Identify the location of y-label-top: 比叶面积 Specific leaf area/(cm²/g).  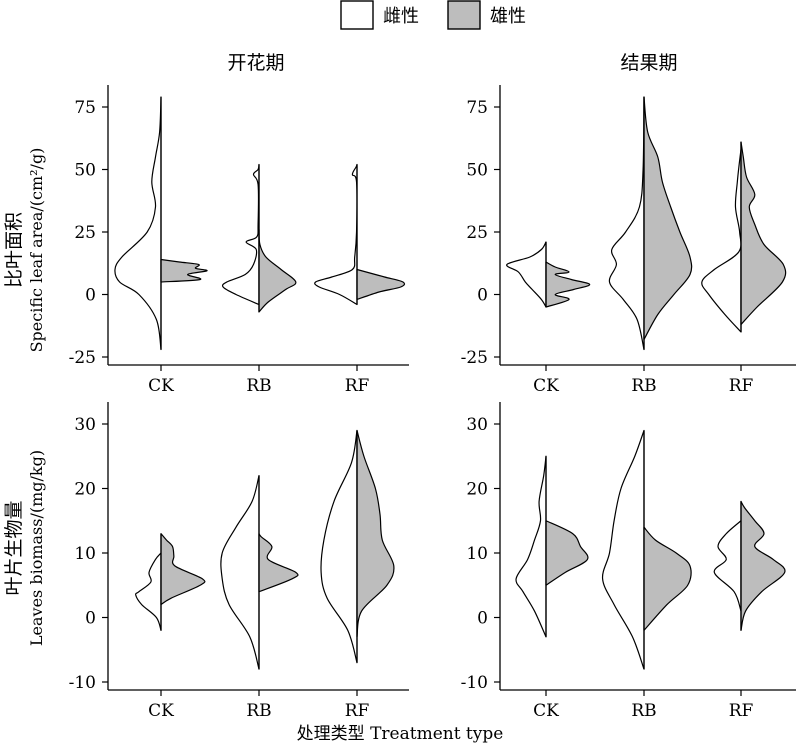
(24, 250).